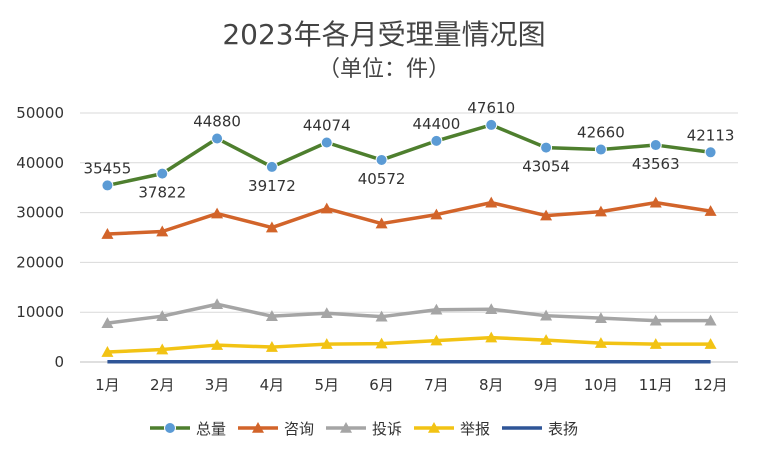 This screenshot has height=460, width=768. What do you see at coordinates (601, 385) in the screenshot?
I see `x-tick-label: 10月` at bounding box center [601, 385].